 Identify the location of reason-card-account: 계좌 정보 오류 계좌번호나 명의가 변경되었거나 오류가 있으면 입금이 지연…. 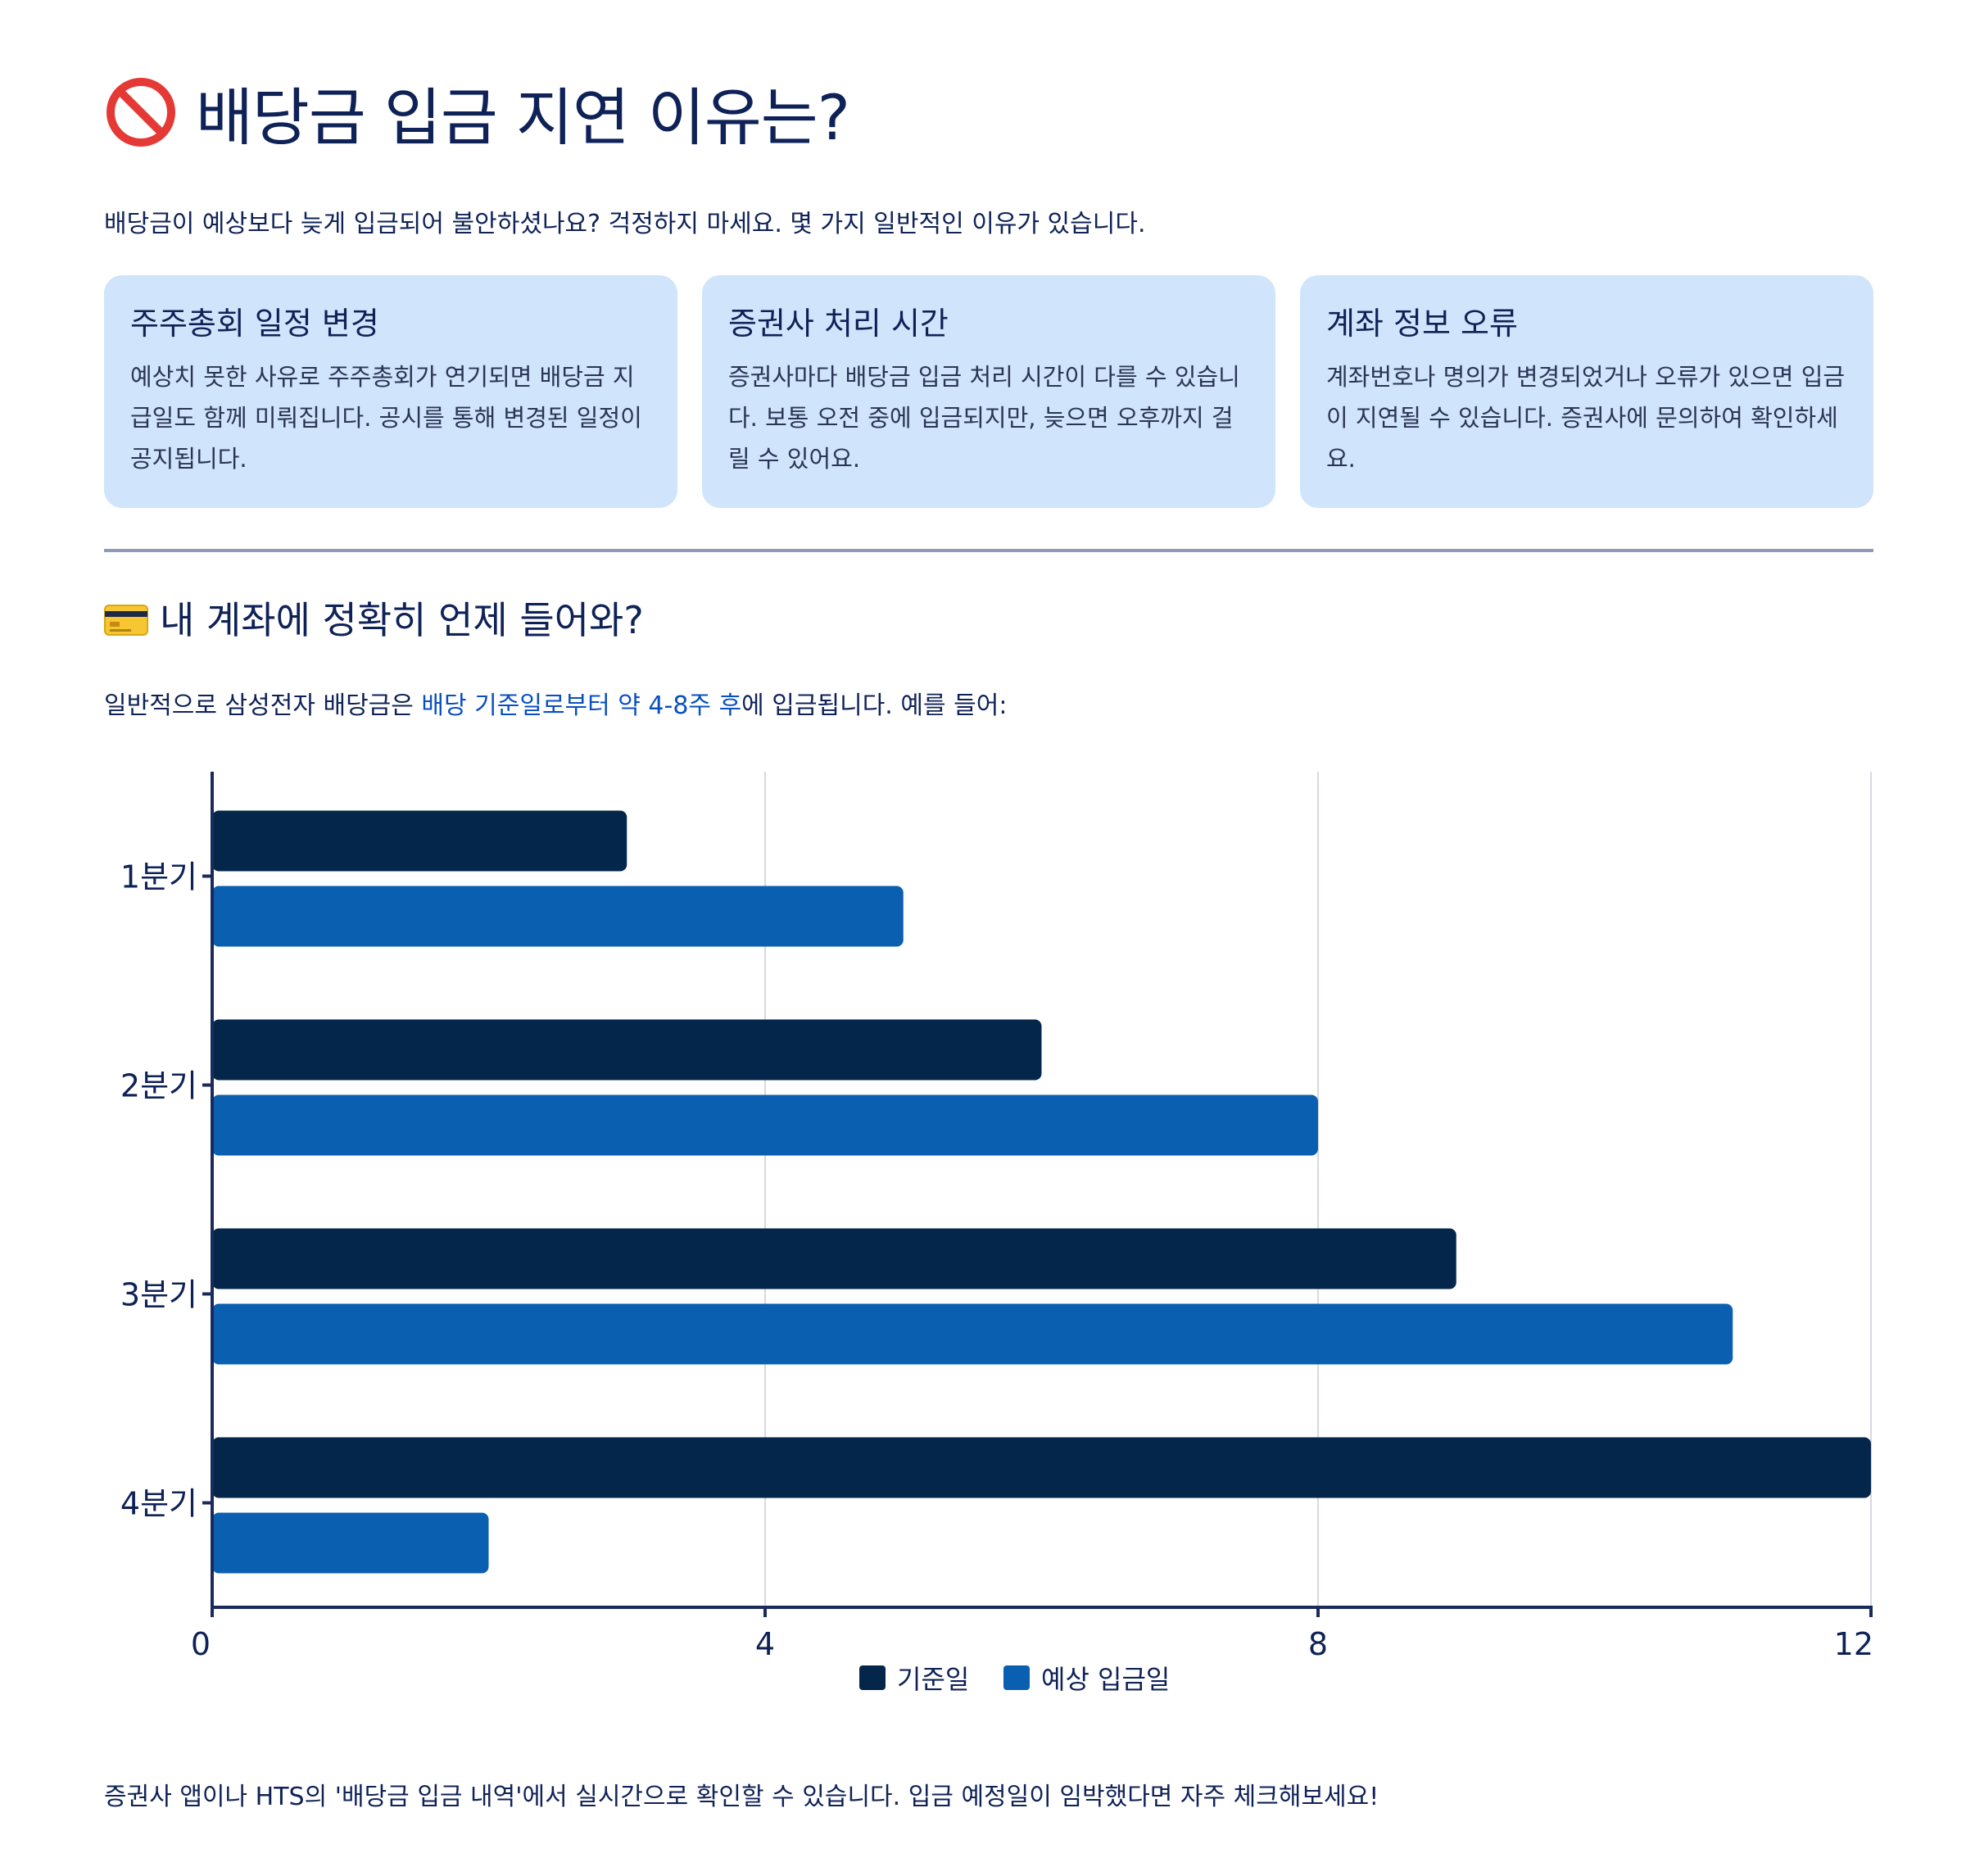
(1586, 391).